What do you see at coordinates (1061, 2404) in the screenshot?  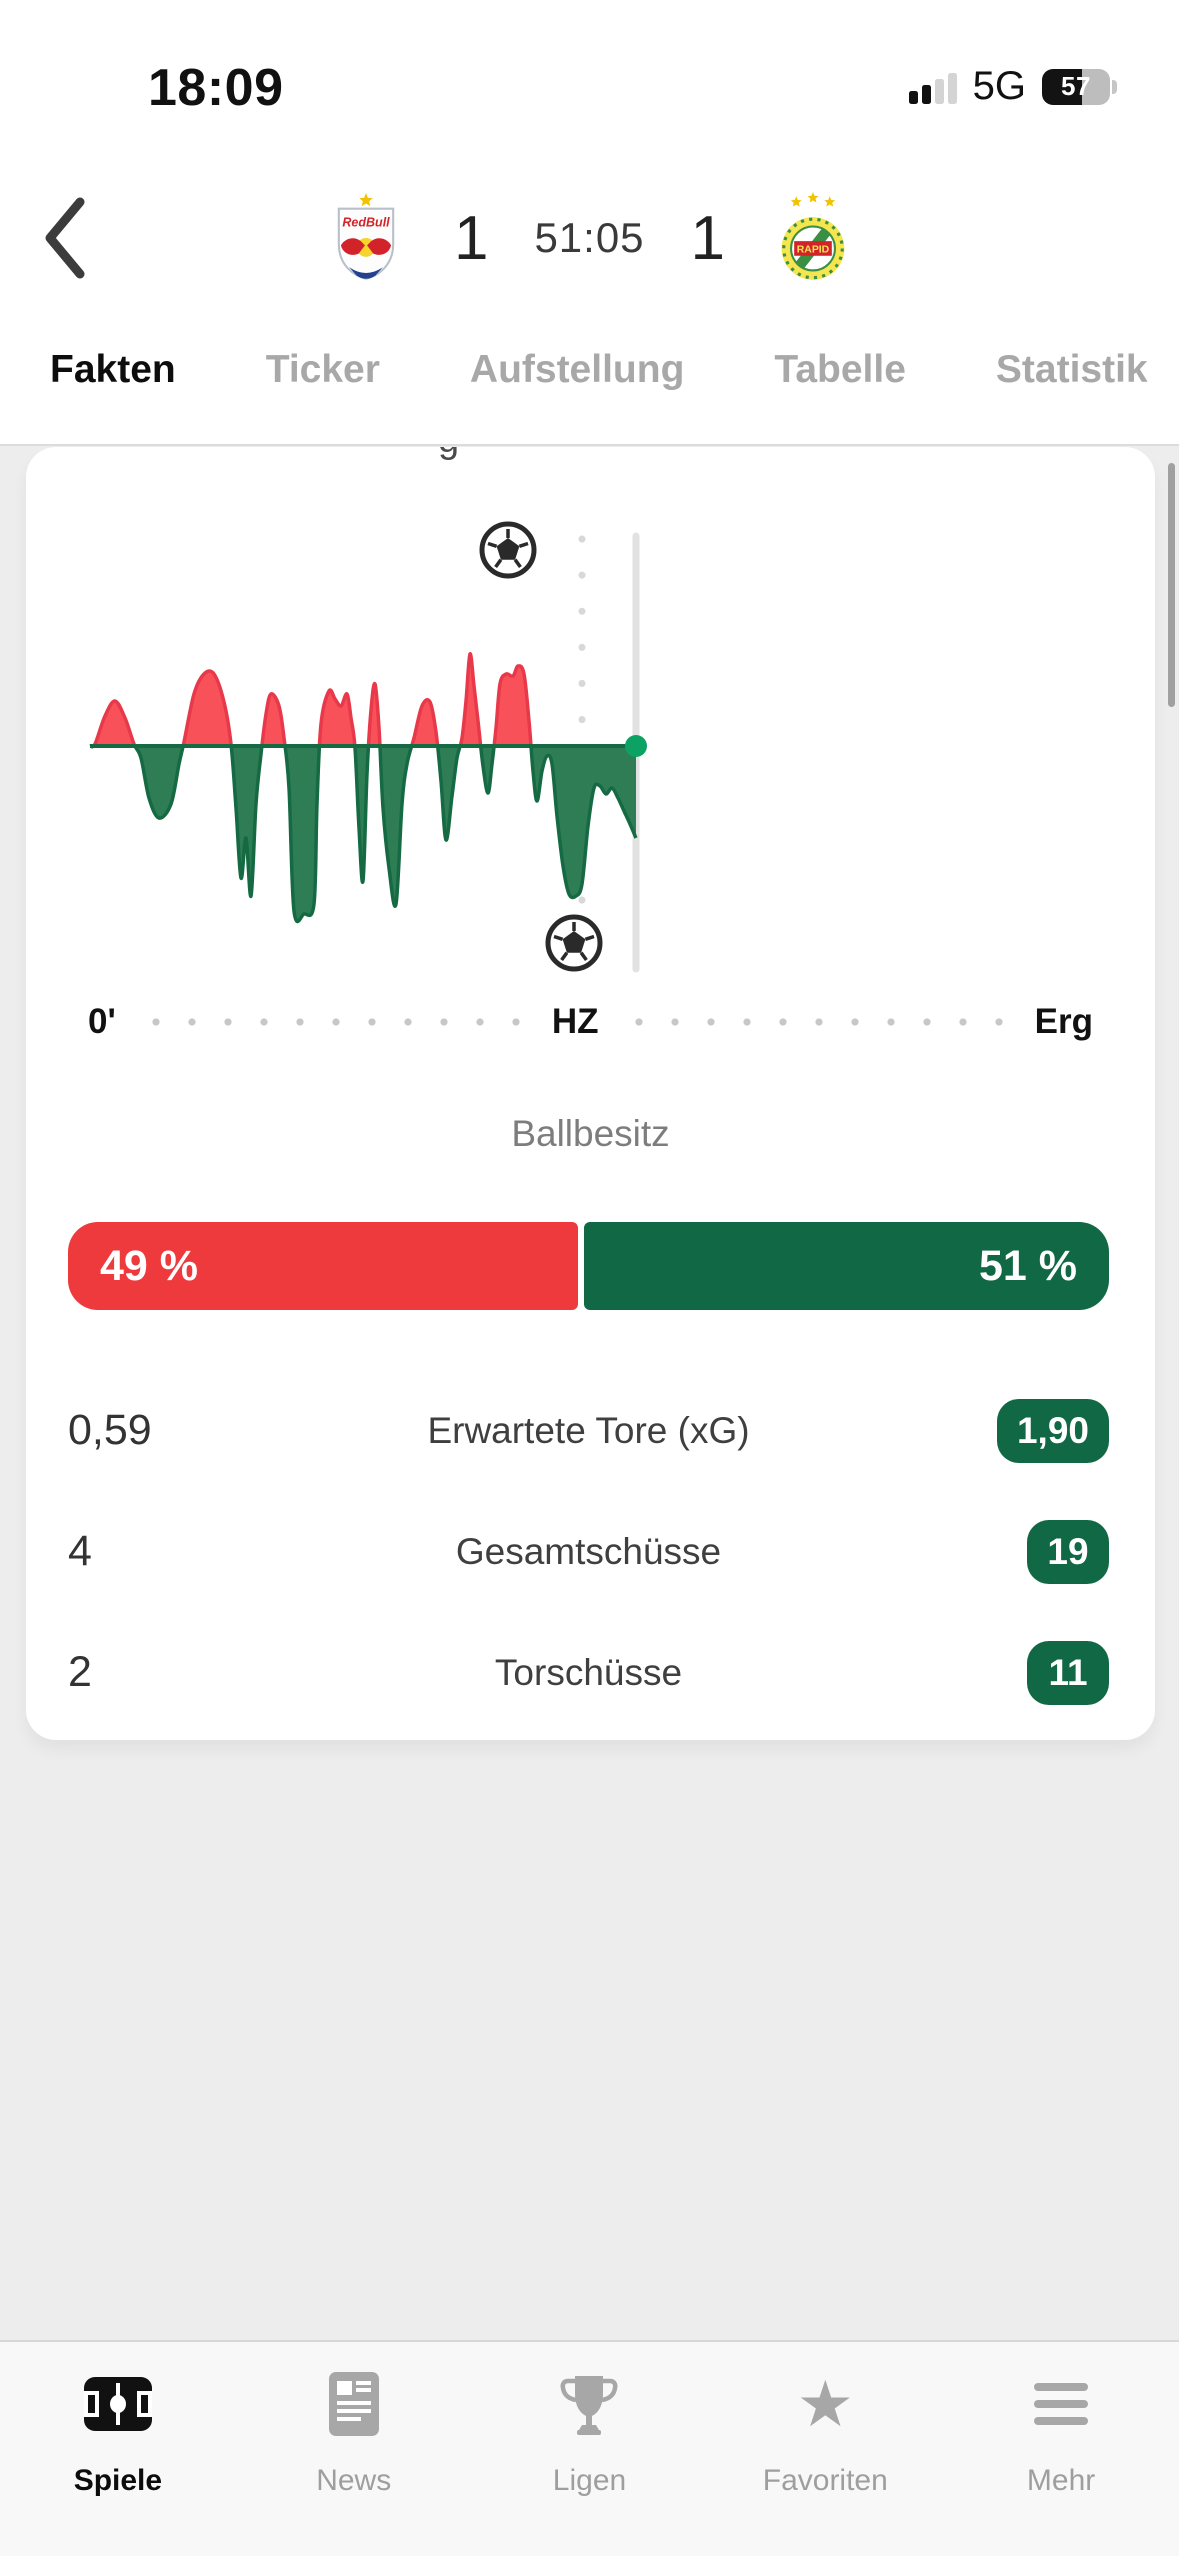 I see `menu-icon` at bounding box center [1061, 2404].